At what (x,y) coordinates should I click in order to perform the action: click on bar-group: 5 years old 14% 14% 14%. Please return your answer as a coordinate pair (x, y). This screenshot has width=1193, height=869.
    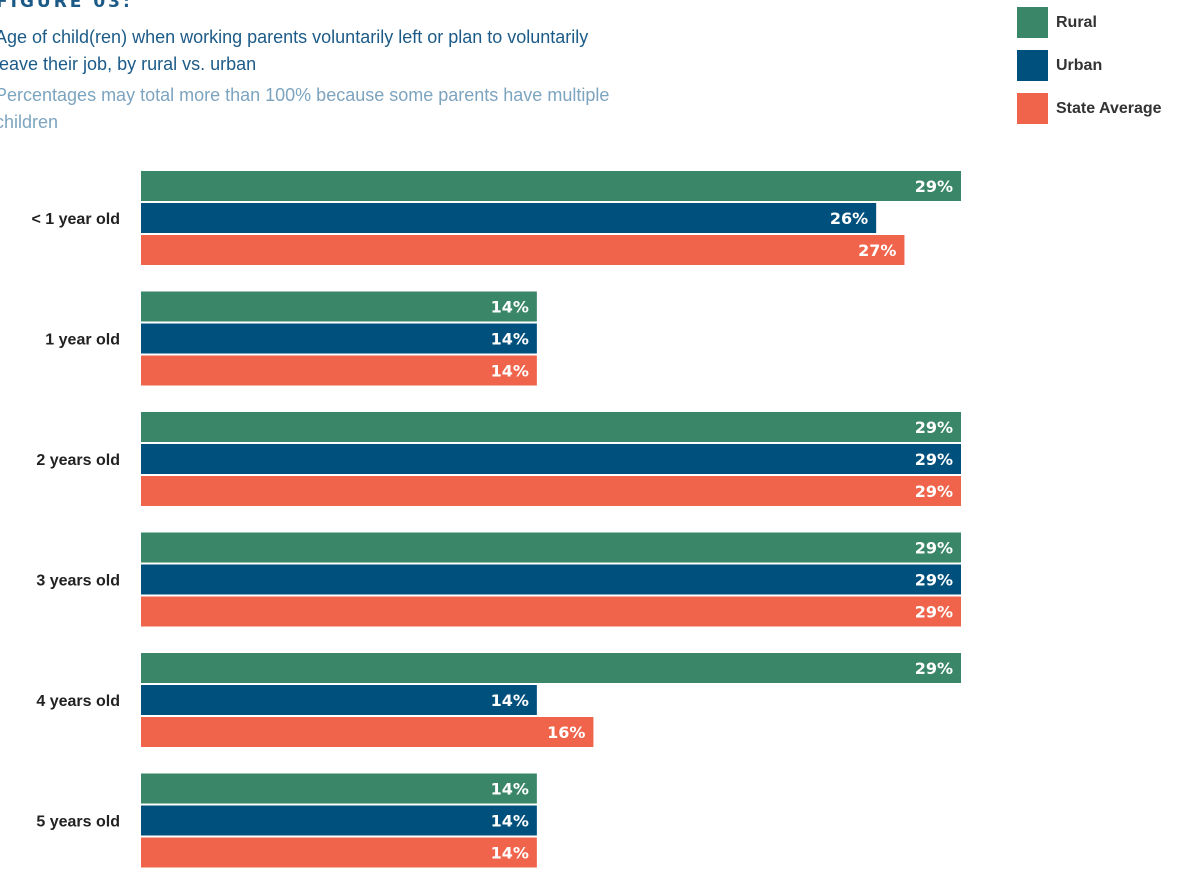
    Looking at the image, I should click on (286, 820).